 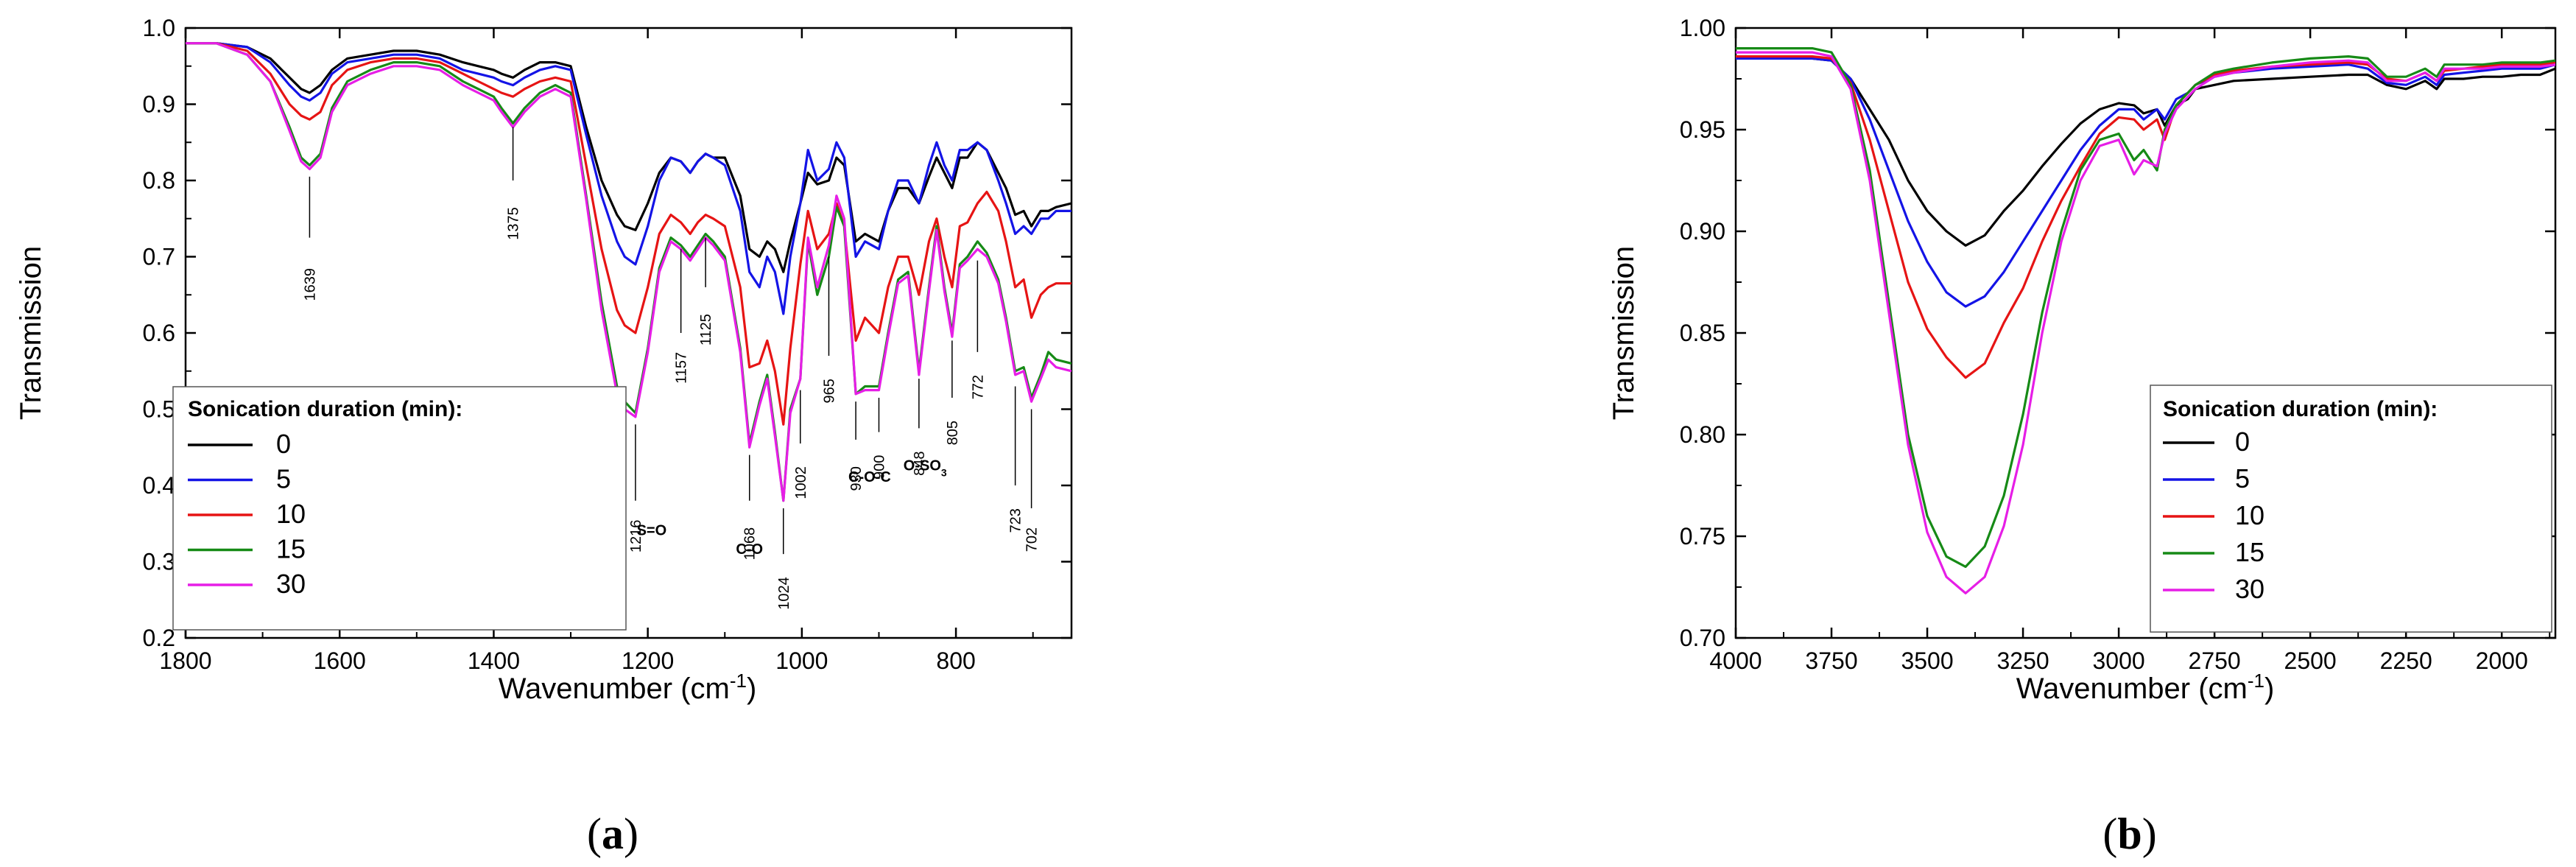 I want to click on x-tick-label: 2750, so click(x=2215, y=660).